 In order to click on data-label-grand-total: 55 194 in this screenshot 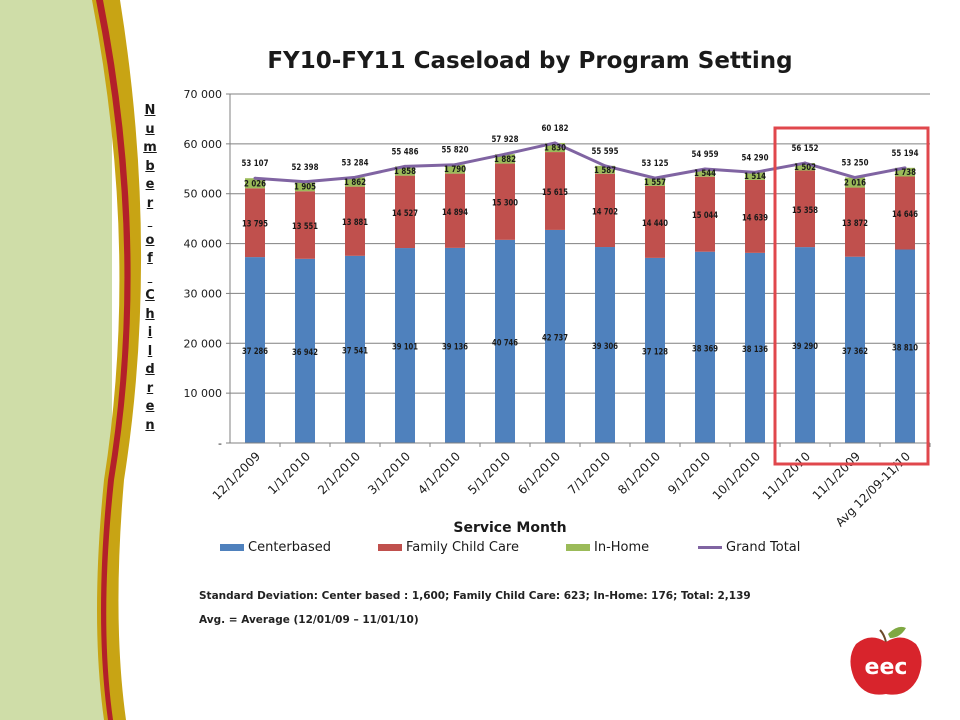, I will do `click(905, 154)`.